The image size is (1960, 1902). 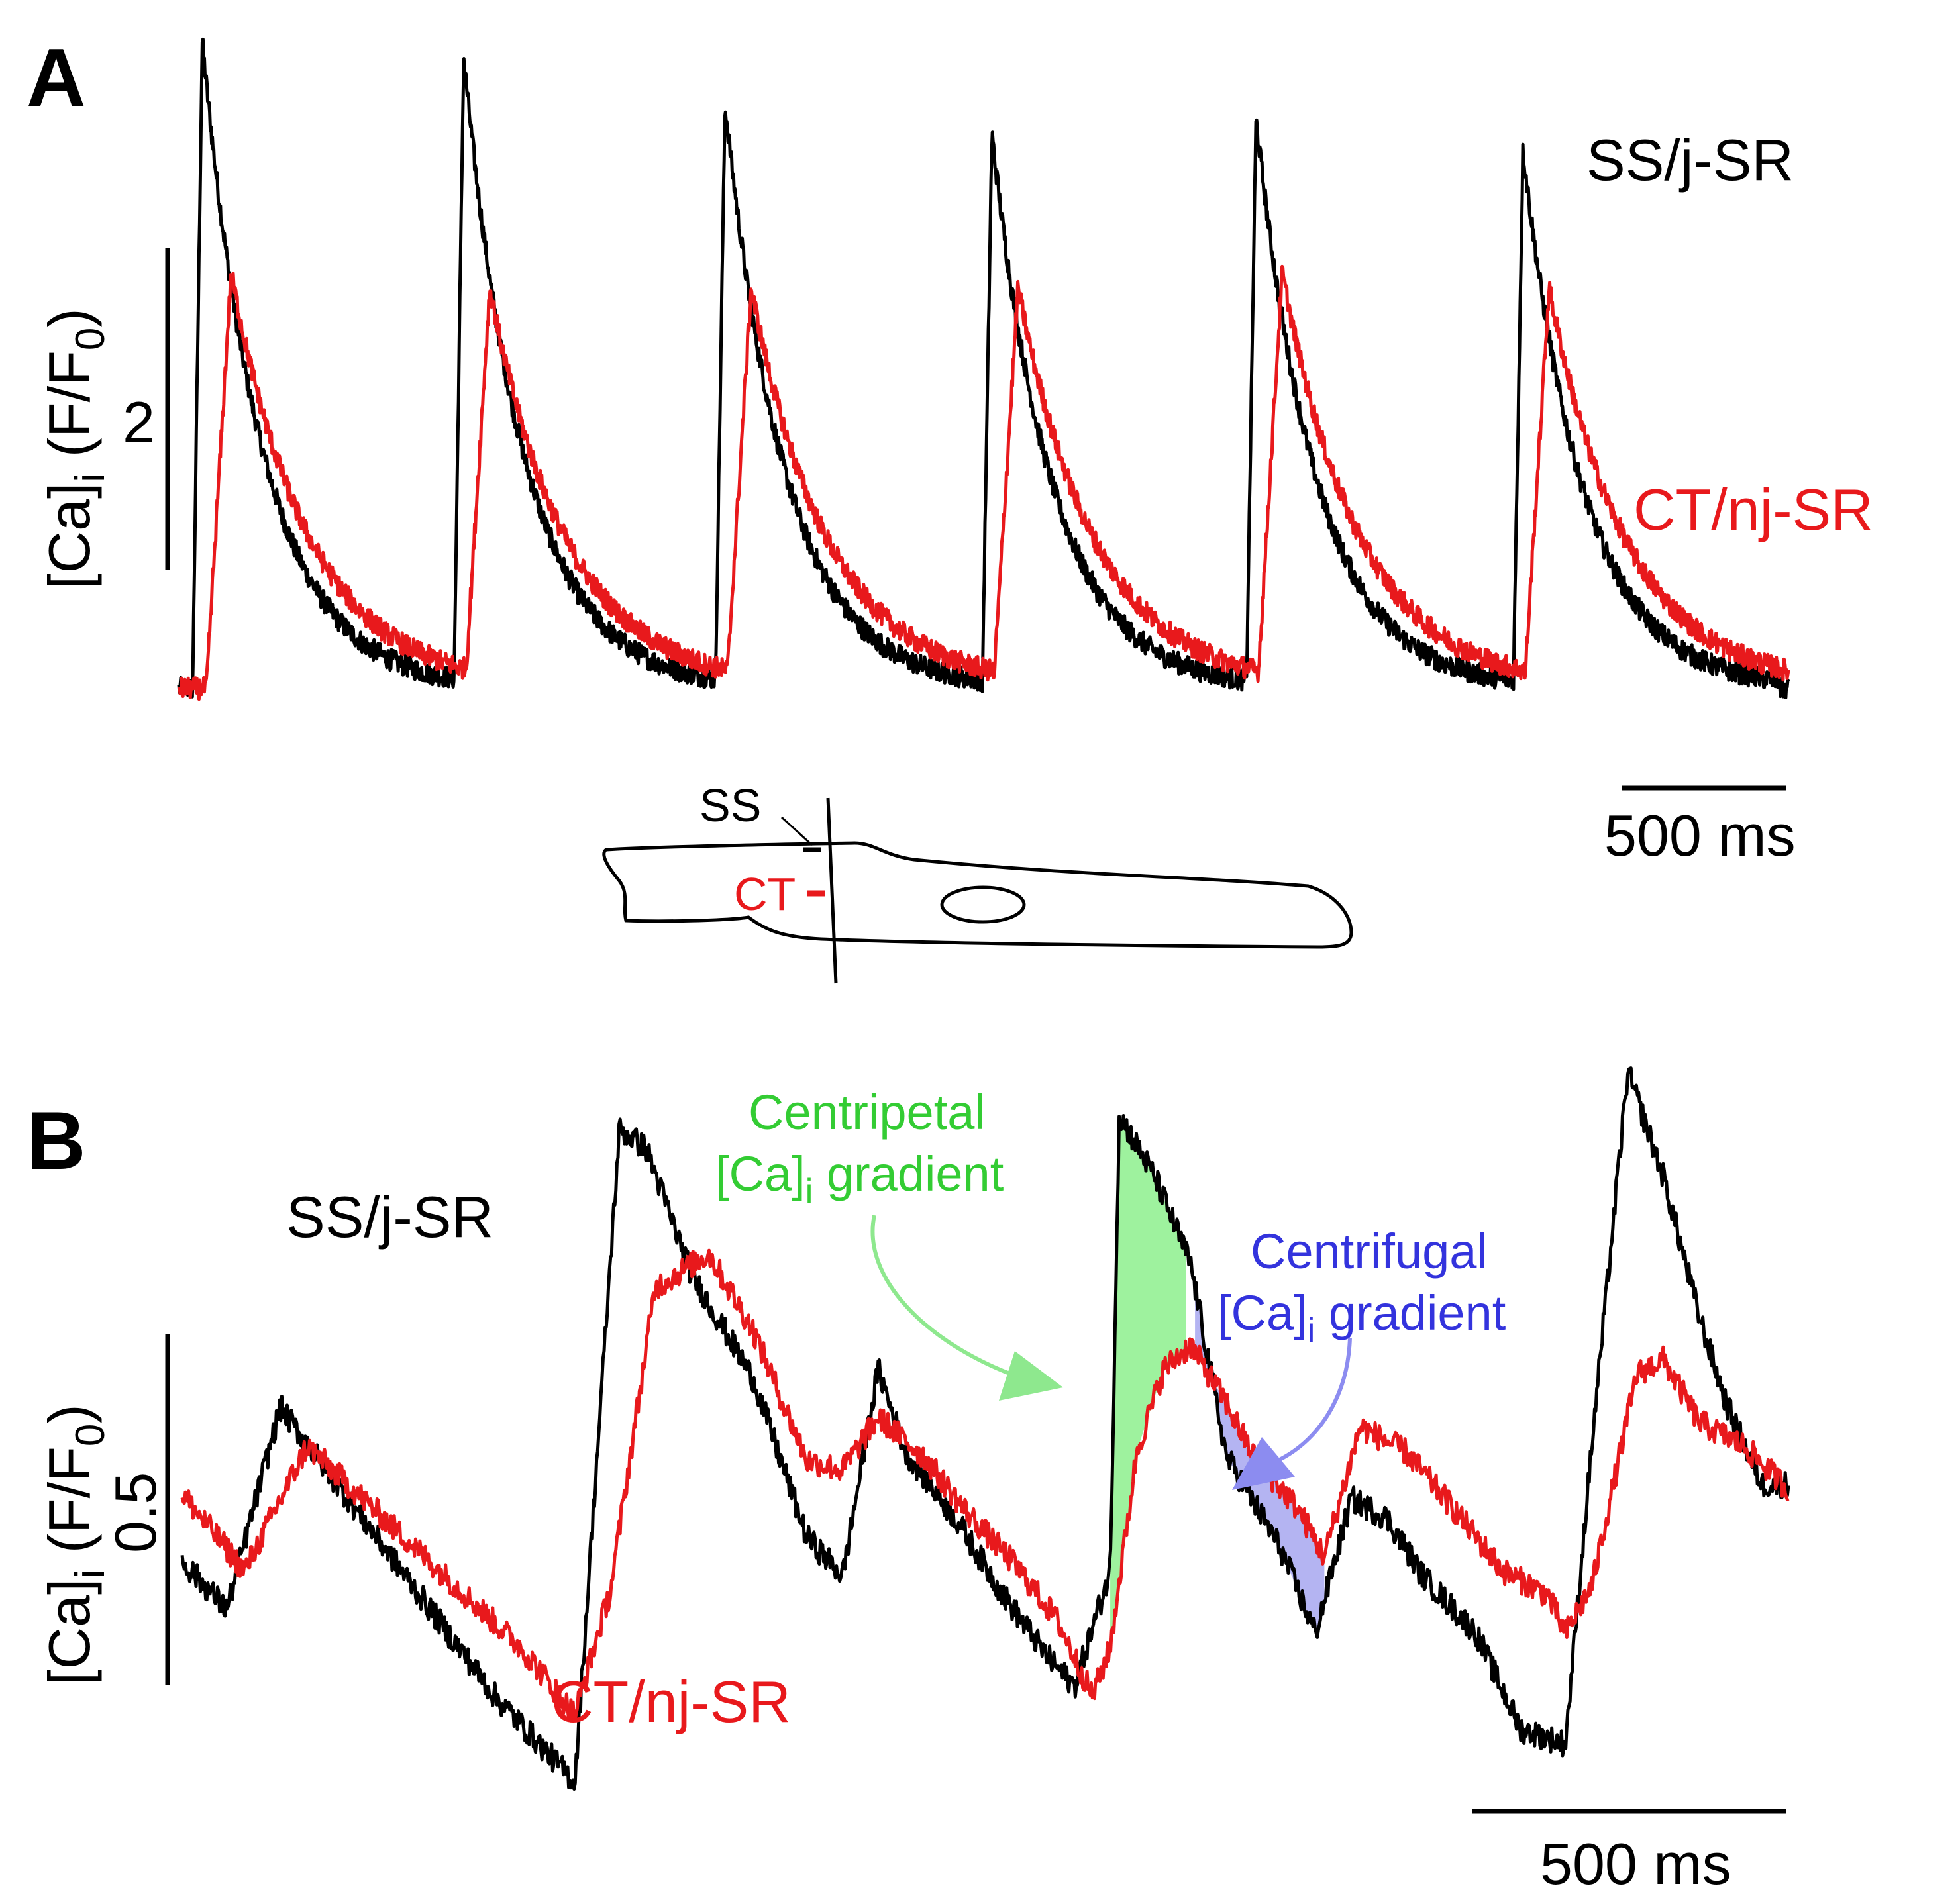 I want to click on centripetal-label-line1: Centripetal, so click(x=867, y=1112).